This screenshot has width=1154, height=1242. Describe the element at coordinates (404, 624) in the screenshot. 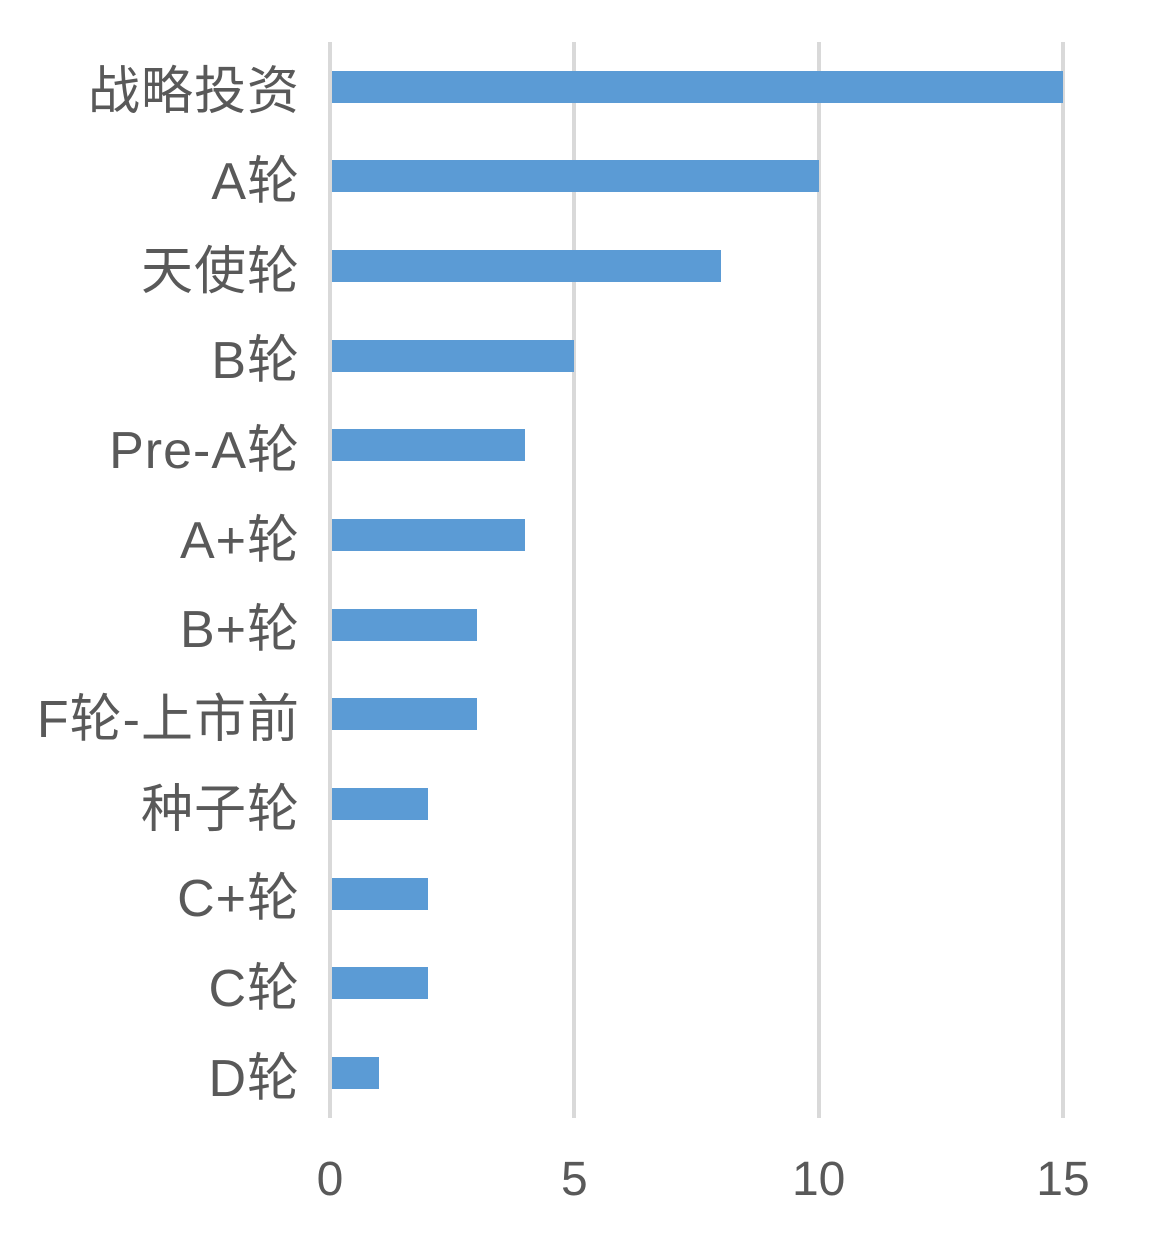

I see `bar-B+轮` at that location.